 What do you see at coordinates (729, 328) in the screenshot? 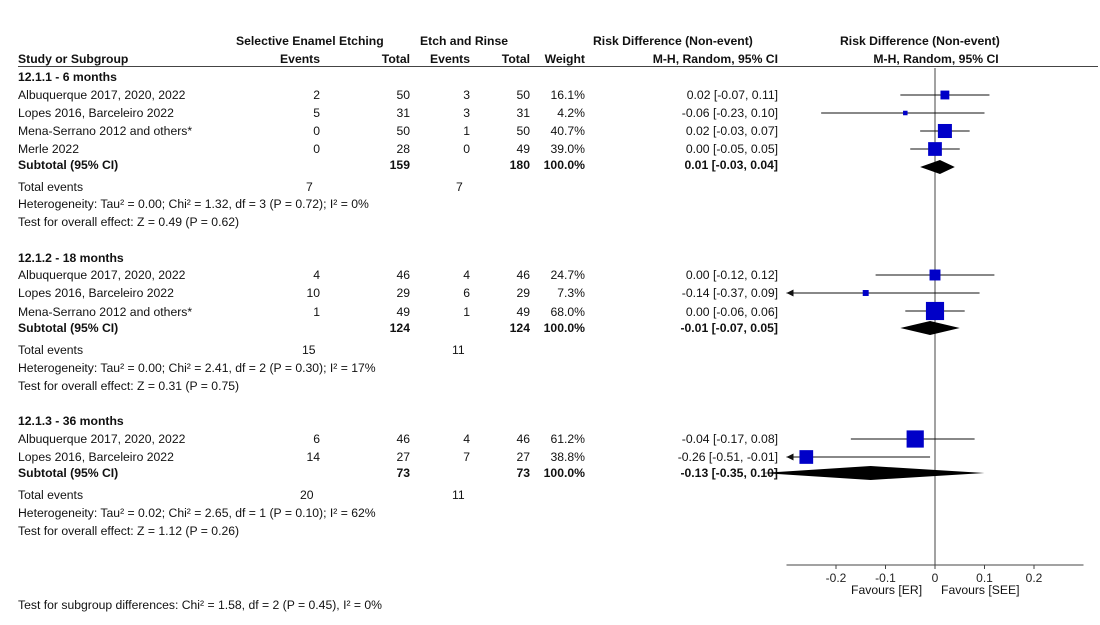
I see `subtotal-ci: -0.01 [-0.07, 0.05]` at bounding box center [729, 328].